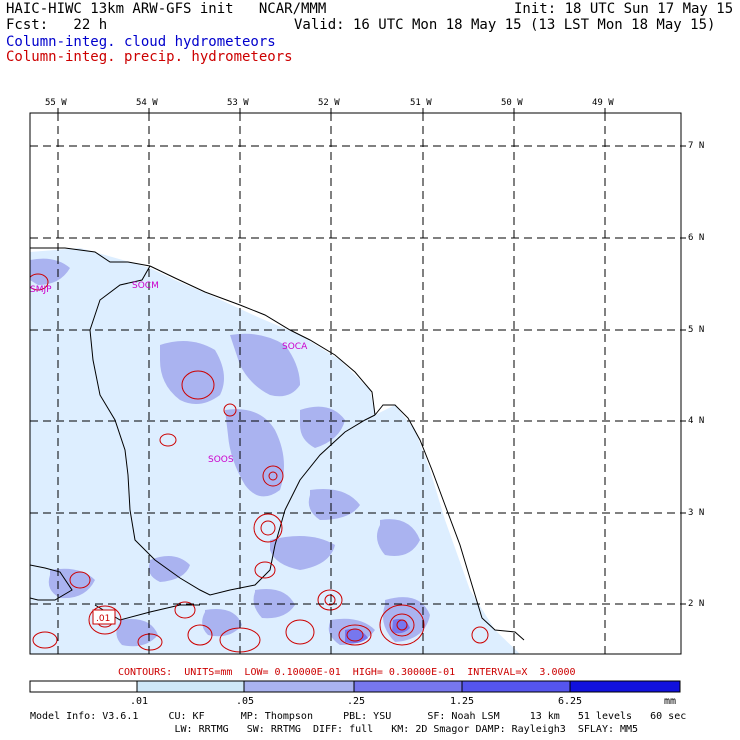 Image resolution: width=740 pixels, height=740 pixels. What do you see at coordinates (356, 701) in the screenshot?
I see `colorbar-tick-2: .25` at bounding box center [356, 701].